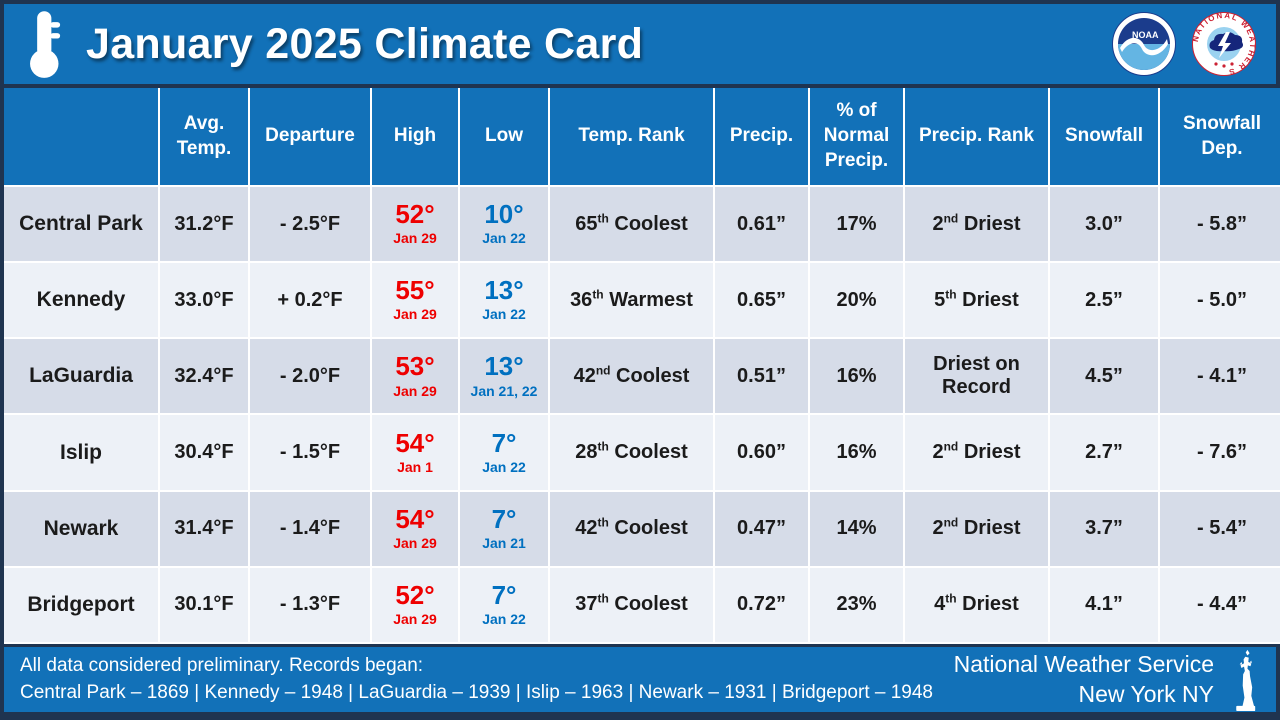  Describe the element at coordinates (856, 137) in the screenshot. I see `col-header-pct-normal-precip: % of Normal Precip.` at that location.